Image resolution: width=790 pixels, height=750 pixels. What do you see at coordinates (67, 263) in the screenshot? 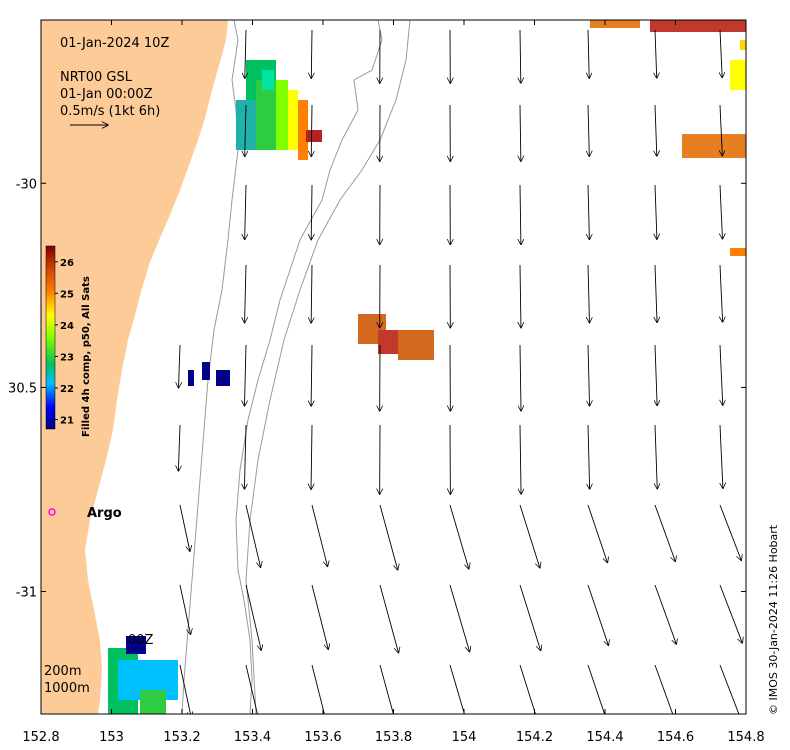
I see `colorbar-tick-label: 26` at bounding box center [67, 263].